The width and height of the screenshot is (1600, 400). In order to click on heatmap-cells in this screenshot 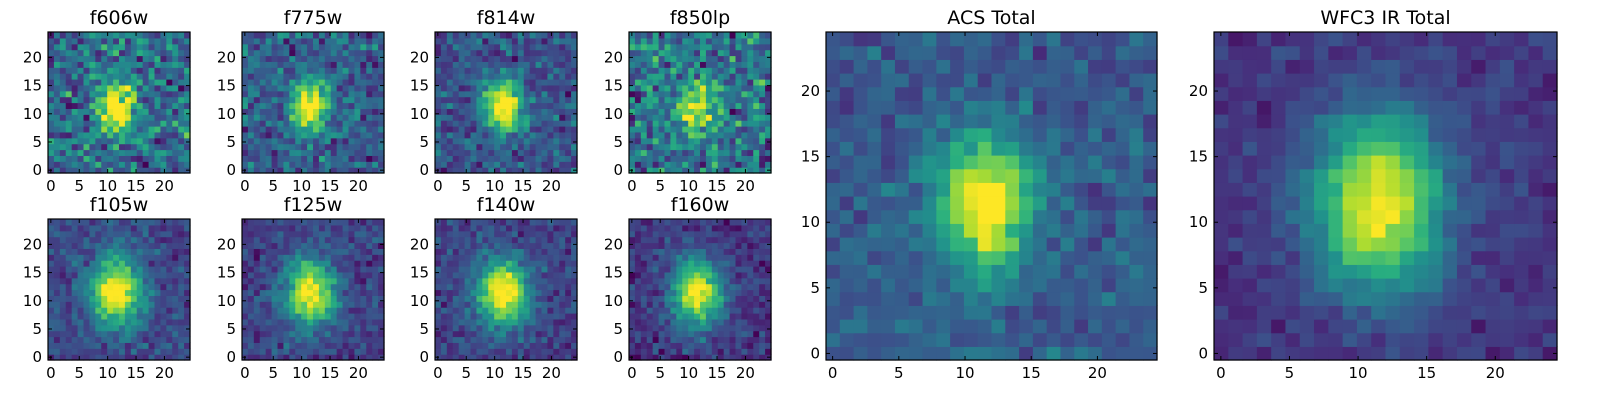, I will do `click(506, 290)`.